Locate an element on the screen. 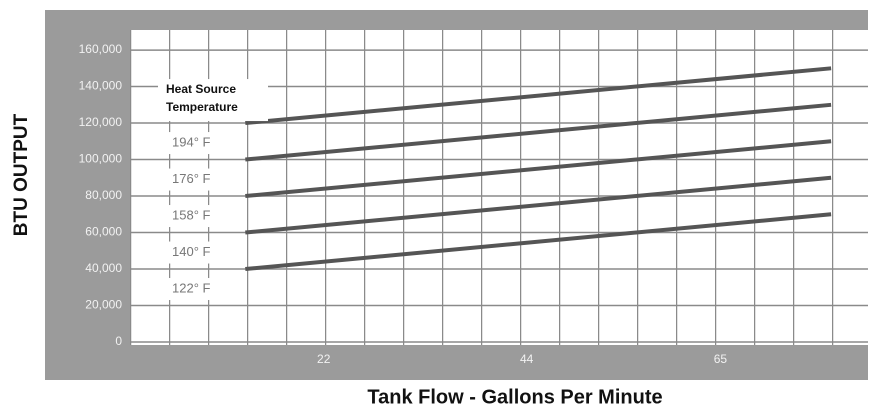  y-tick-label: 80,000 is located at coordinates (103, 195).